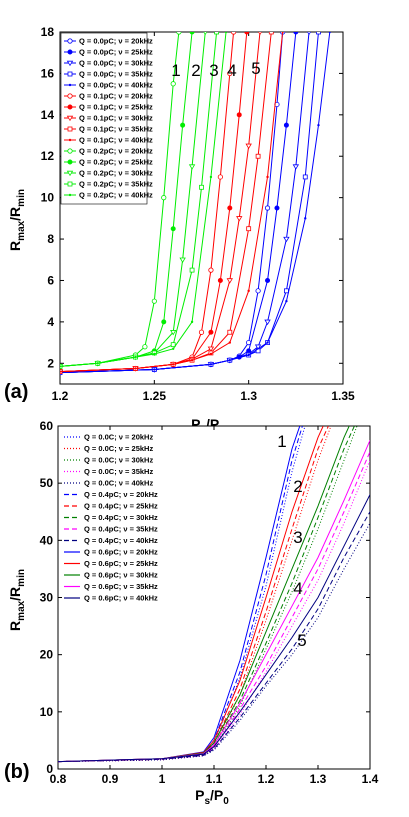 The image size is (409, 817). I want to click on legend-entry: Q = 0.6pC; ν = 35kHz, so click(111, 586).